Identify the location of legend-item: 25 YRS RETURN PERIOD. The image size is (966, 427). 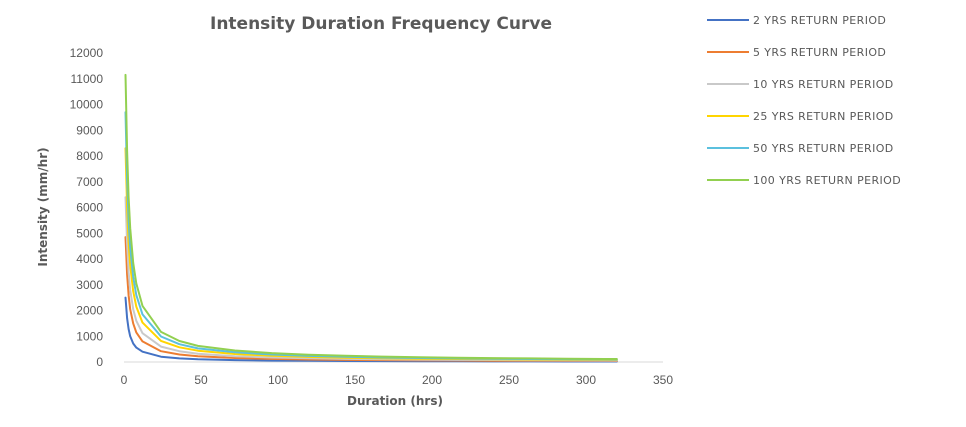
(800, 116).